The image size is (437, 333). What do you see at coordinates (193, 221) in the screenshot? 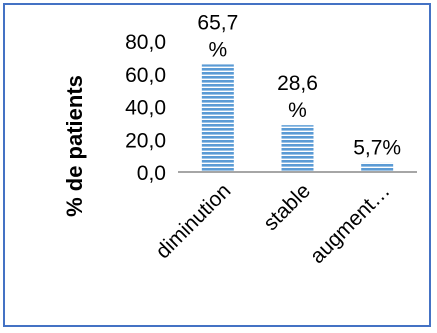
I see `category-label: diminution` at bounding box center [193, 221].